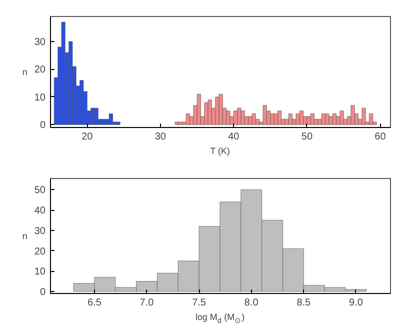 The image size is (415, 332). Describe the element at coordinates (40, 211) in the screenshot. I see `y-tick-label: 40` at that location.